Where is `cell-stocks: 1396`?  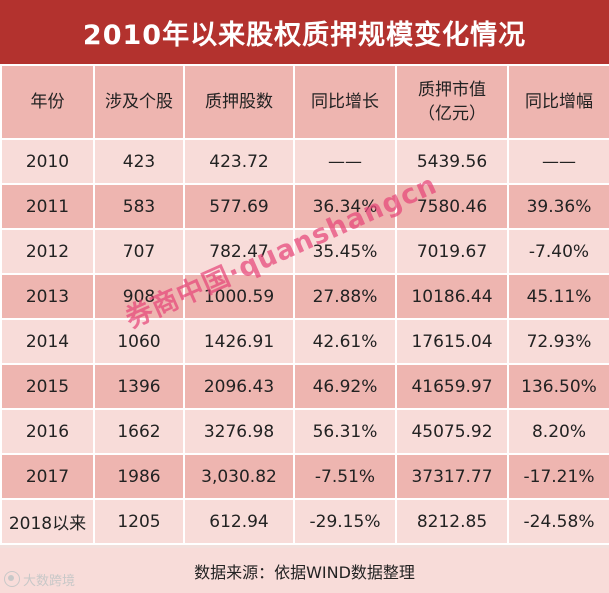 cell-stocks: 1396 is located at coordinates (139, 386).